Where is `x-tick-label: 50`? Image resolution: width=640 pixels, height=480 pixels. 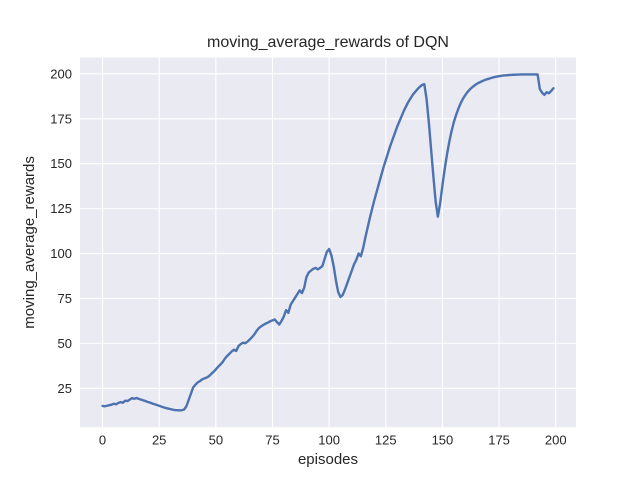 x-tick-label: 50 is located at coordinates (216, 440).